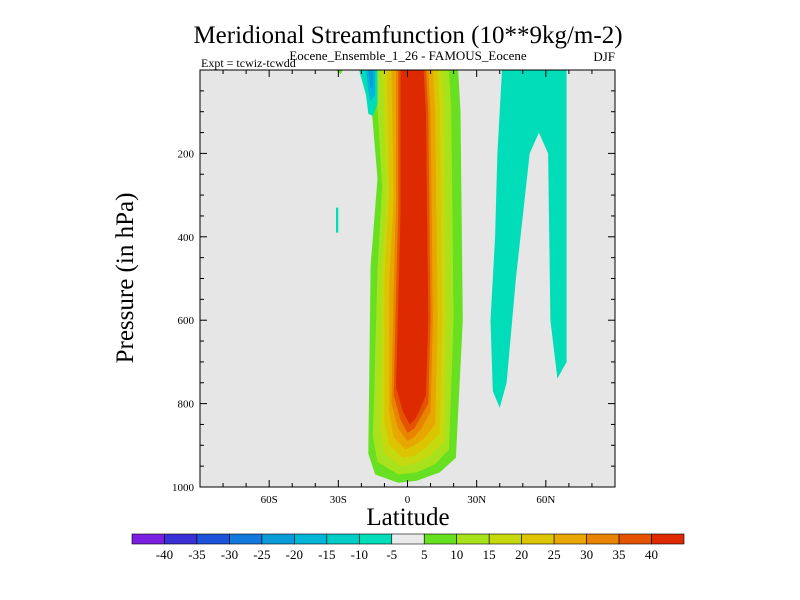 This screenshot has width=800, height=600. I want to click on colorbar-label: 10, so click(456, 554).